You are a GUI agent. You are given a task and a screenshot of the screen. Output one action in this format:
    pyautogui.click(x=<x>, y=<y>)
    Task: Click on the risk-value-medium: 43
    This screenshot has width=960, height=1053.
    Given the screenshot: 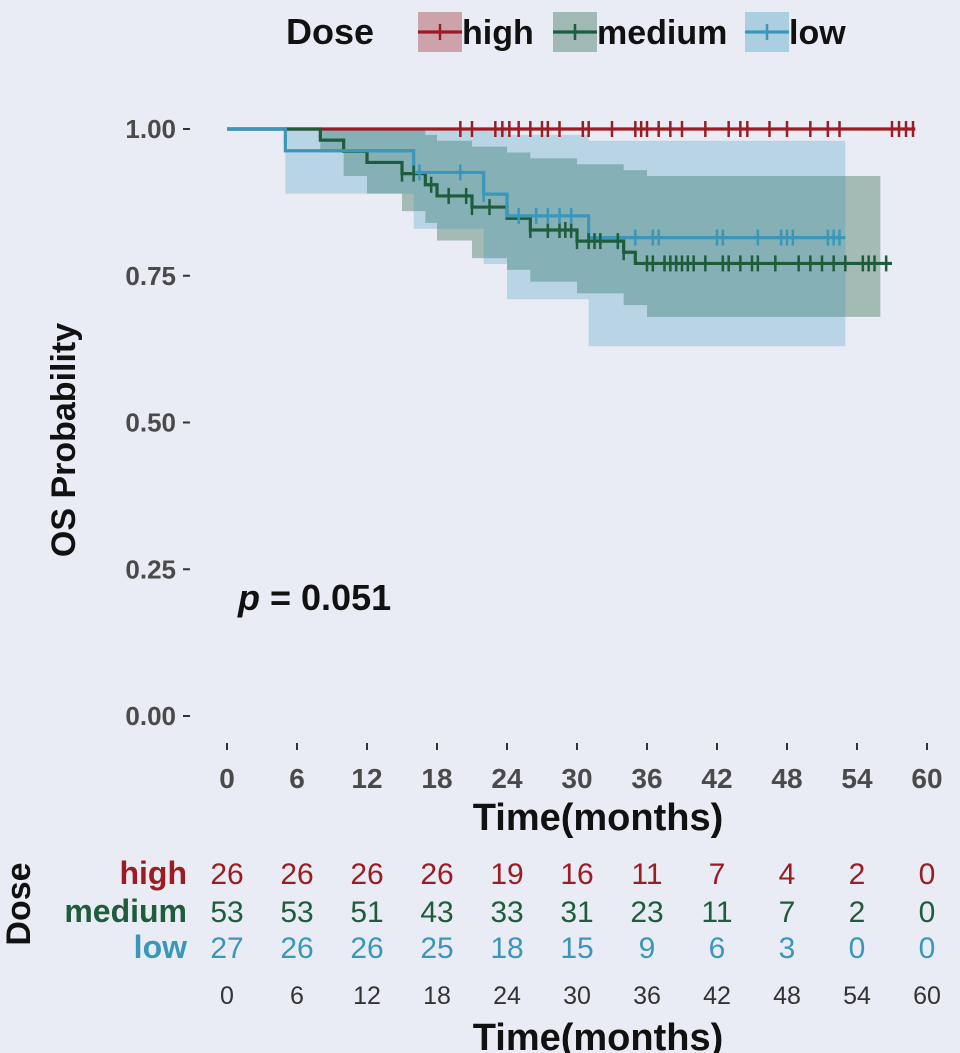 What is the action you would take?
    pyautogui.click(x=436, y=912)
    